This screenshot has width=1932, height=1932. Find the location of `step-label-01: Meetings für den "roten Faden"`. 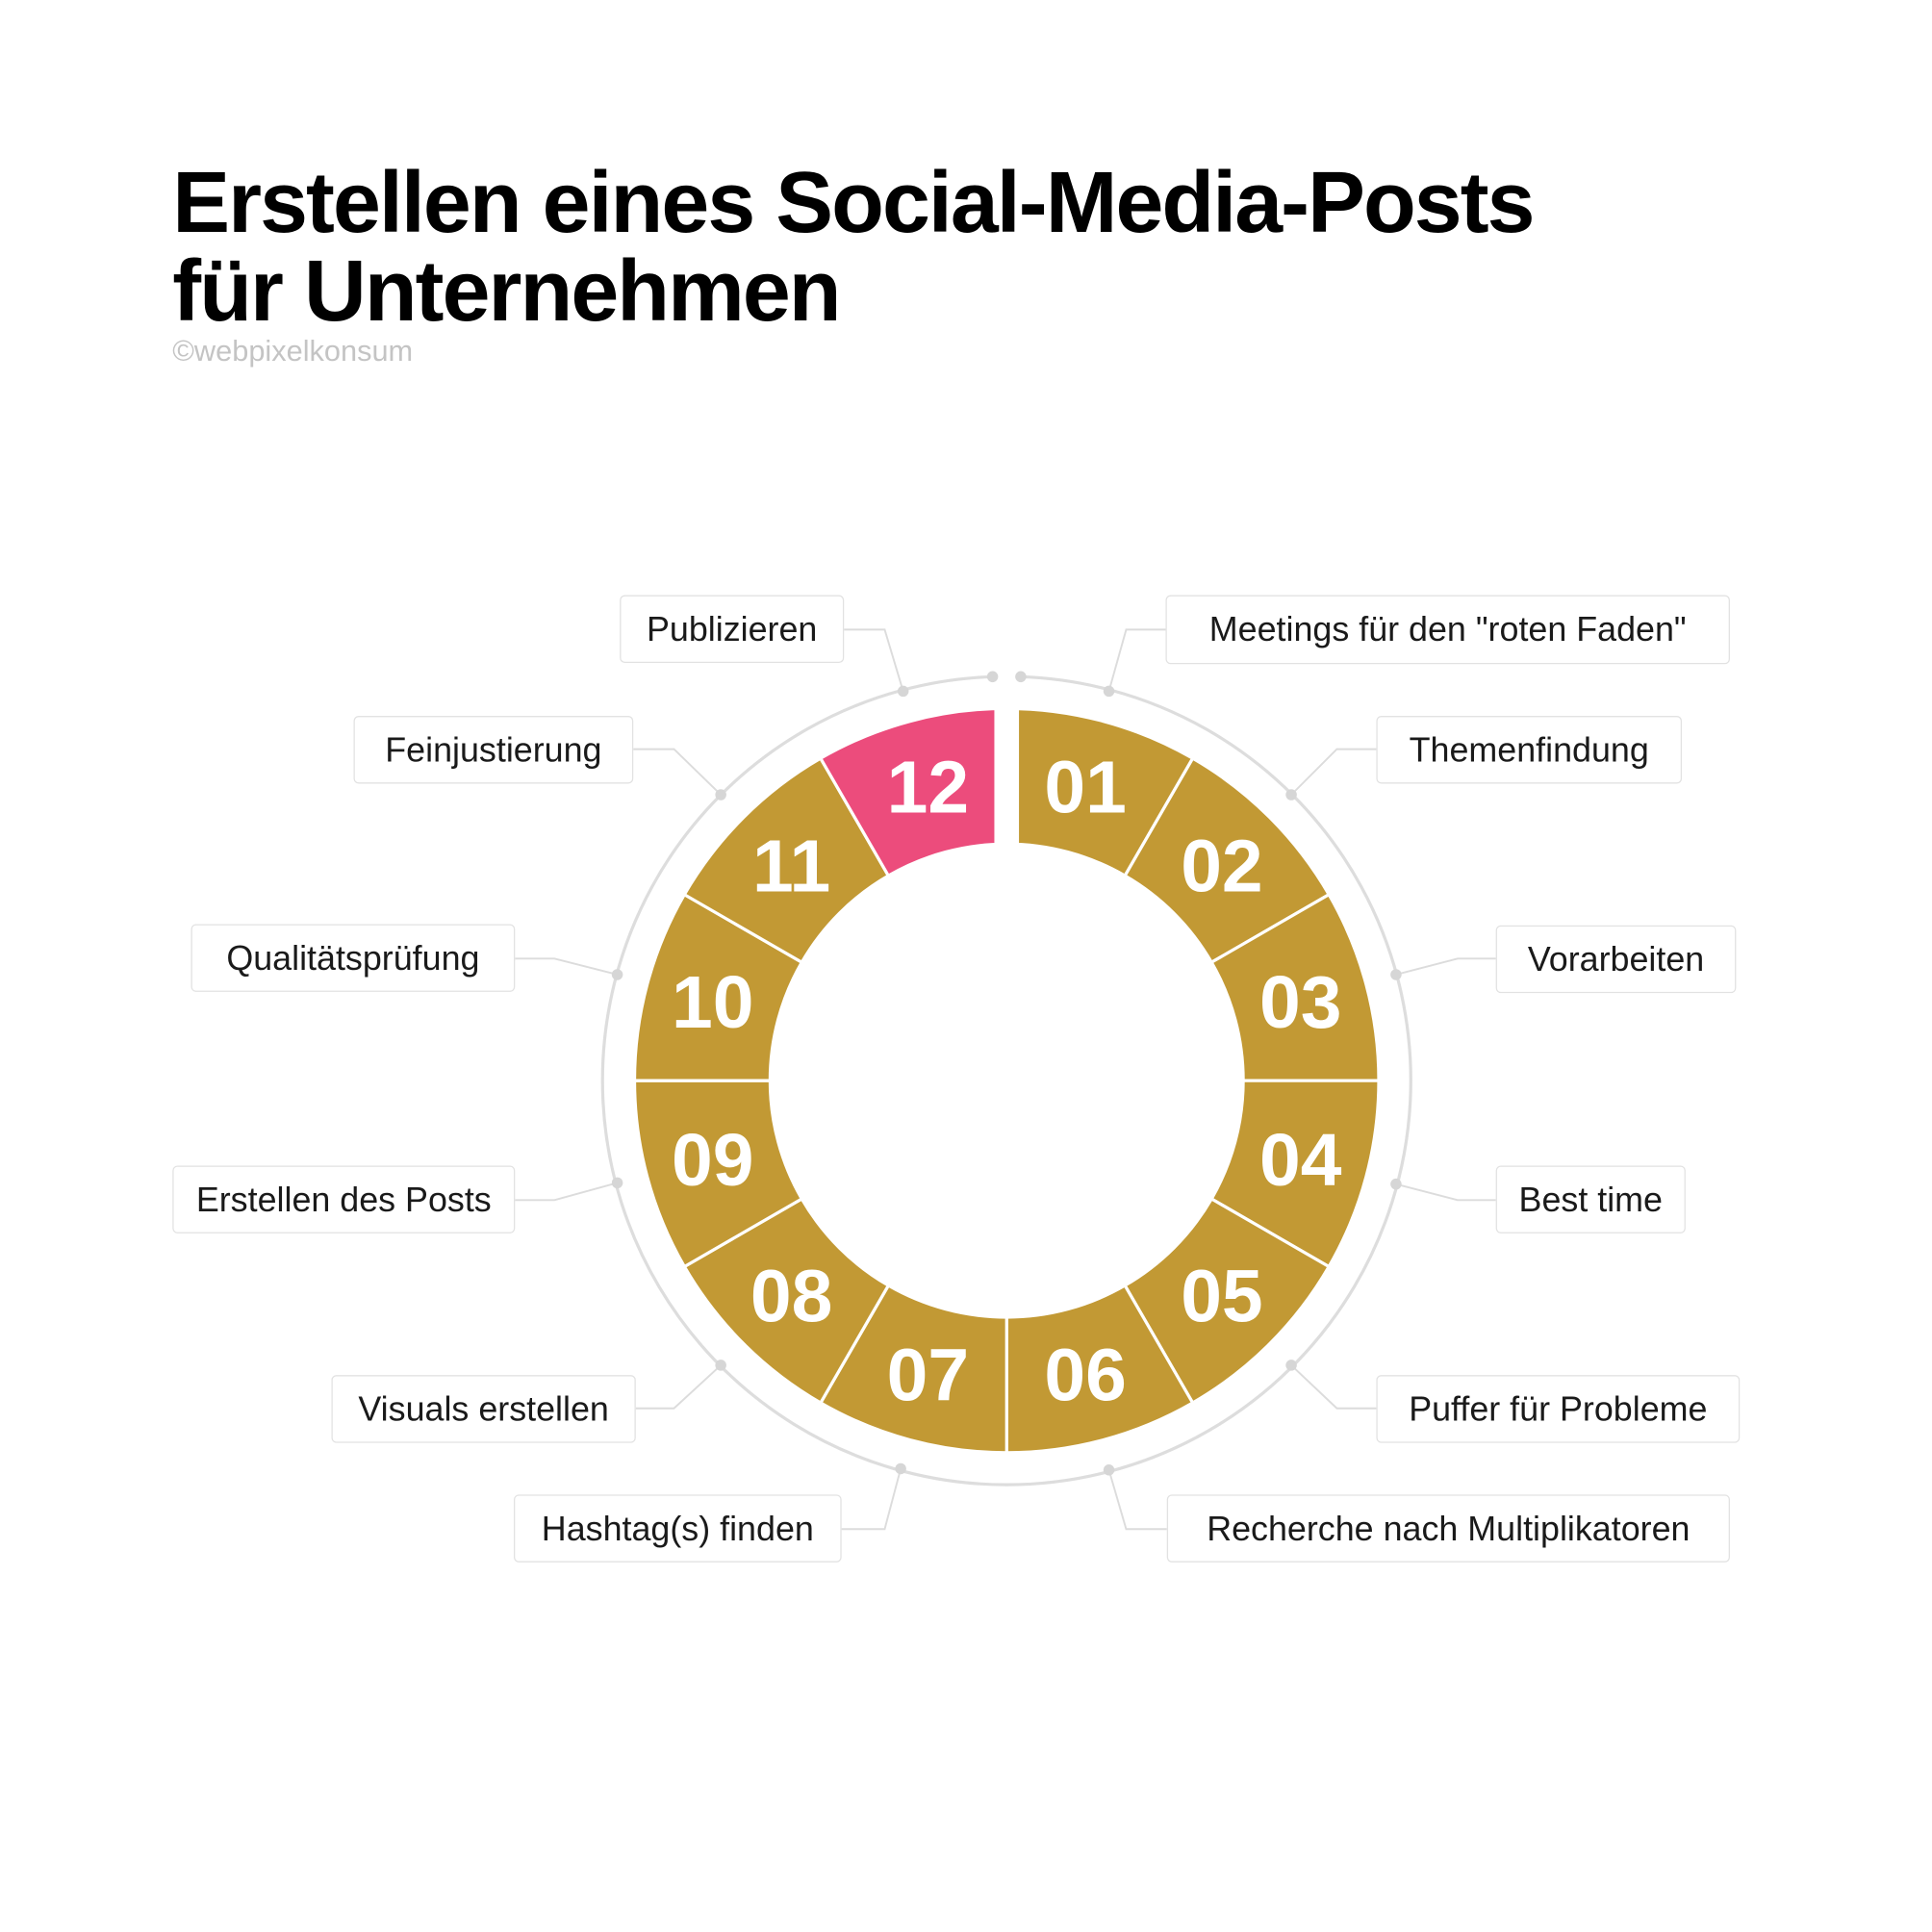

step-label-01: Meetings für den "roten Faden" is located at coordinates (1447, 630).